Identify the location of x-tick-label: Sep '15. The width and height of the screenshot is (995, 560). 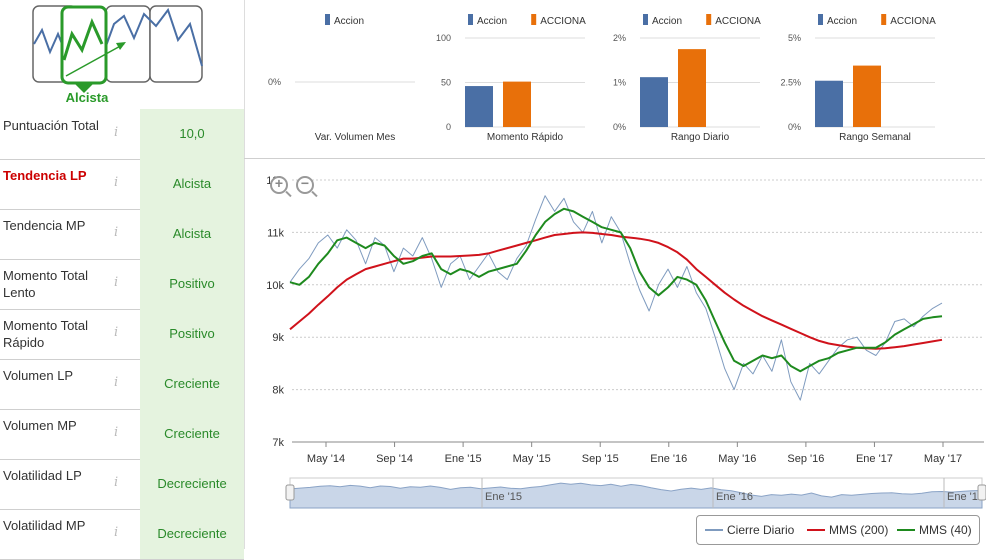
(600, 459).